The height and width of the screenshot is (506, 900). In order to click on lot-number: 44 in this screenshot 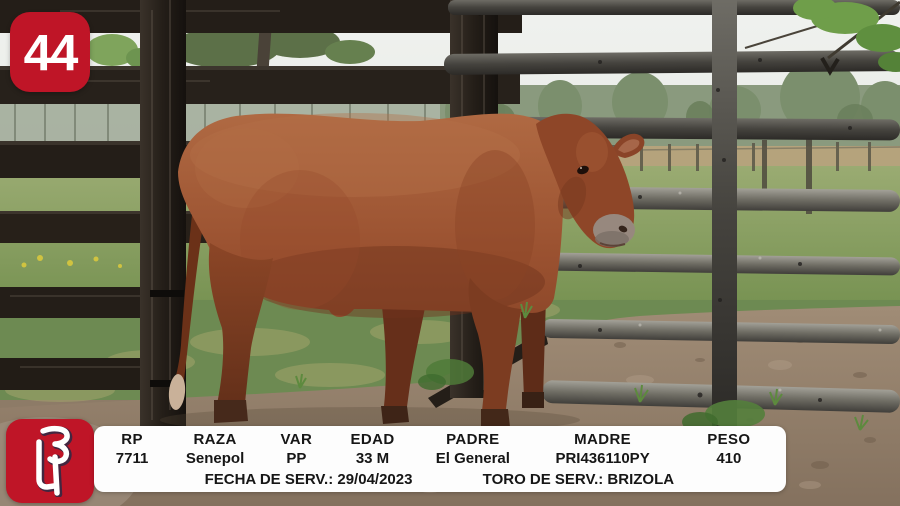, I will do `click(51, 52)`.